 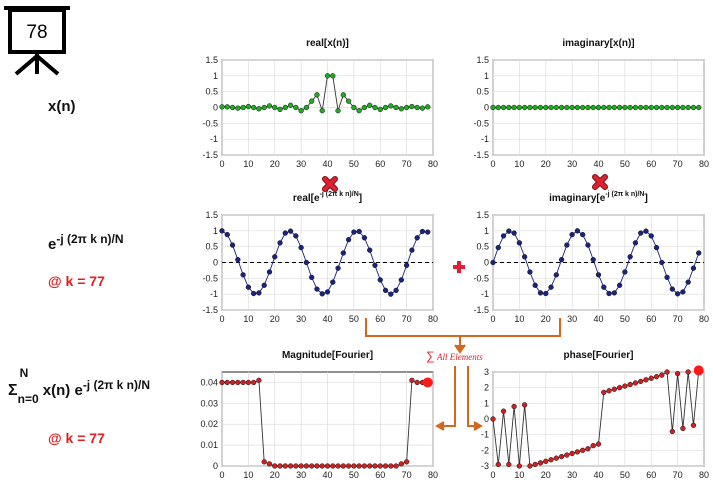 I want to click on chart-title: imaginary[x(n)], so click(x=598, y=43).